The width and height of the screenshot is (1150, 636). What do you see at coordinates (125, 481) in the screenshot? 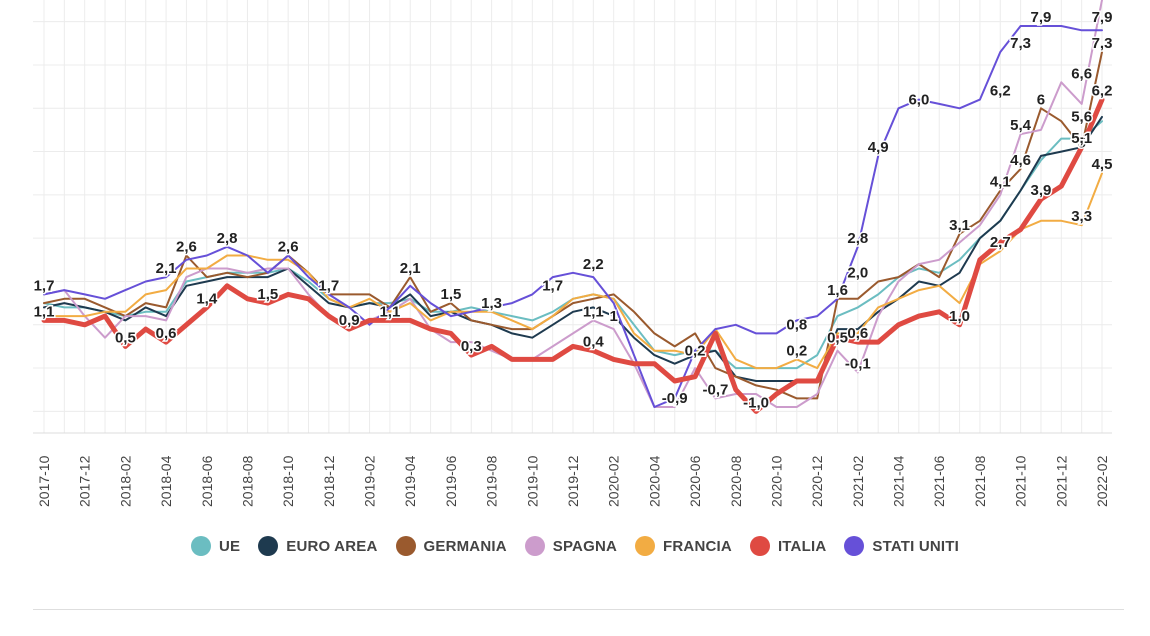
I see `x-tick-label: 2018-02` at bounding box center [125, 481].